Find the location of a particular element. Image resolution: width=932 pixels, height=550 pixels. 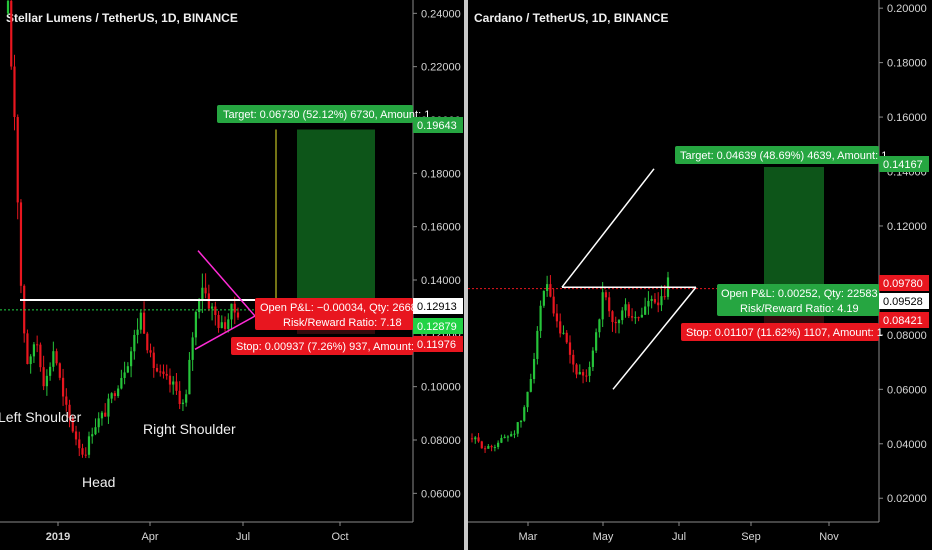

time-axis-label: 2019 is located at coordinates (58, 537).